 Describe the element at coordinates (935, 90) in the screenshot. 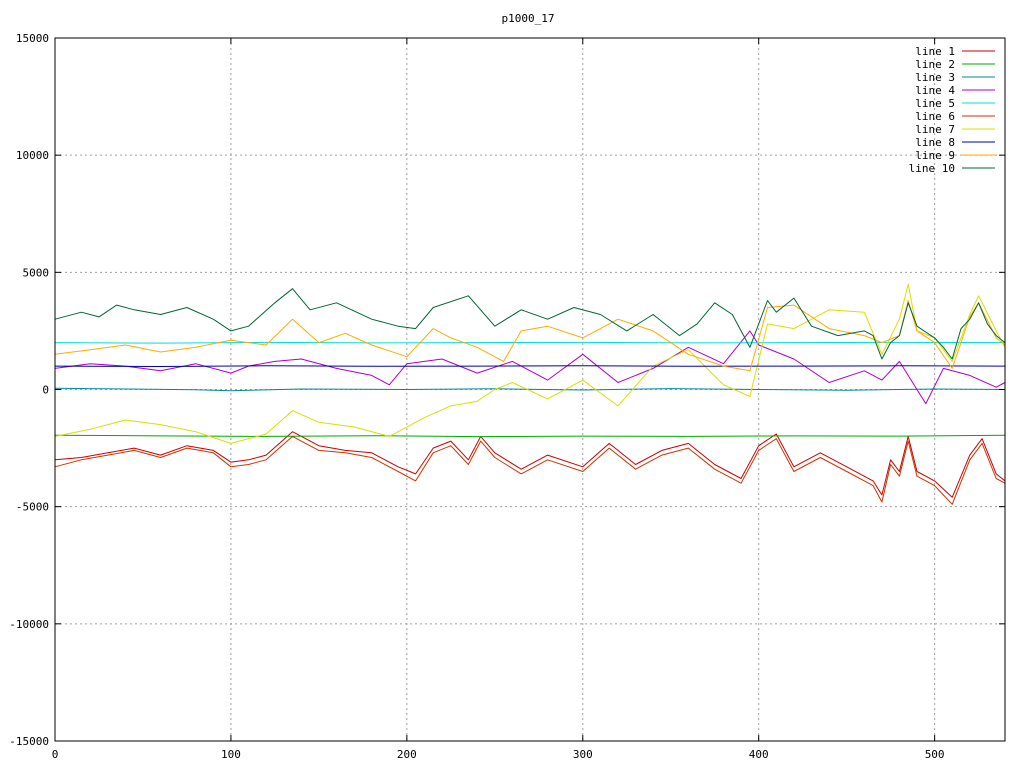

I see `legend-label: line 4` at that location.